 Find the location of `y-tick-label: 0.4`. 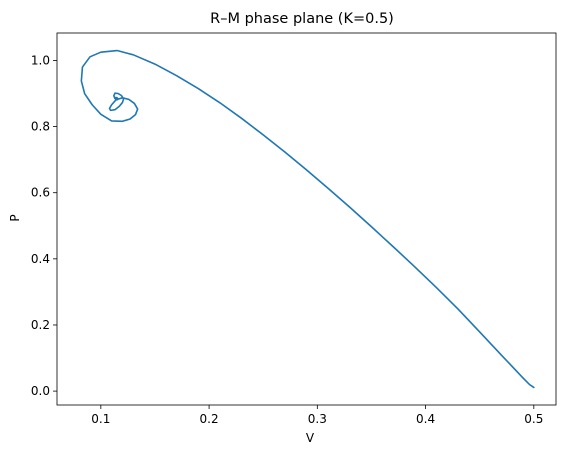

y-tick-label: 0.4 is located at coordinates (40, 259).